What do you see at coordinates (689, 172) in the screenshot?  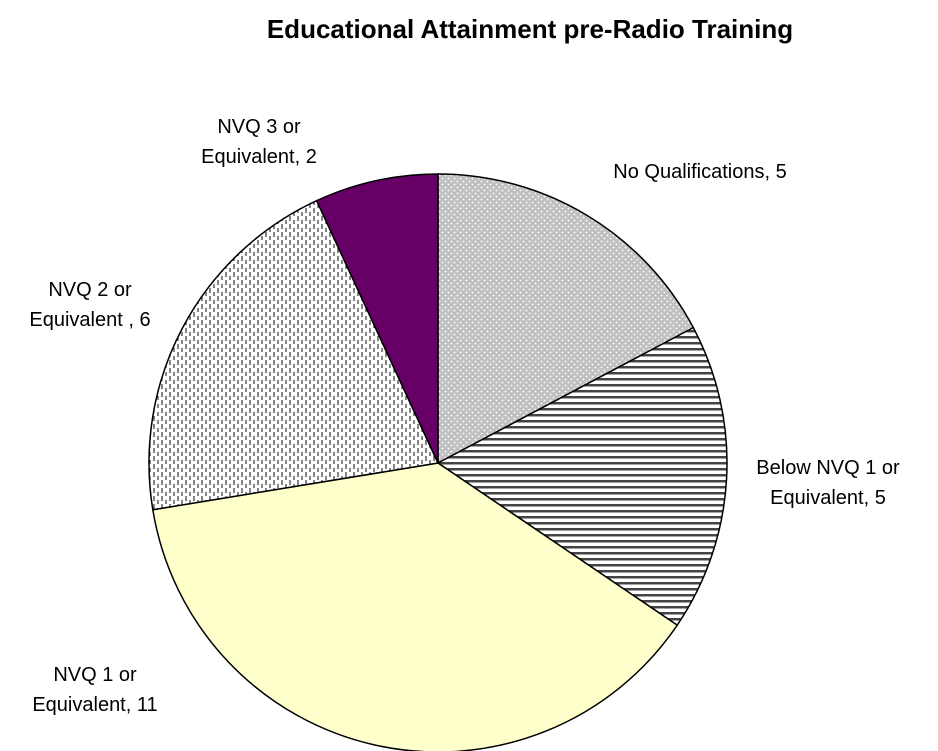 I see `label-category: No Qualifications` at bounding box center [689, 172].